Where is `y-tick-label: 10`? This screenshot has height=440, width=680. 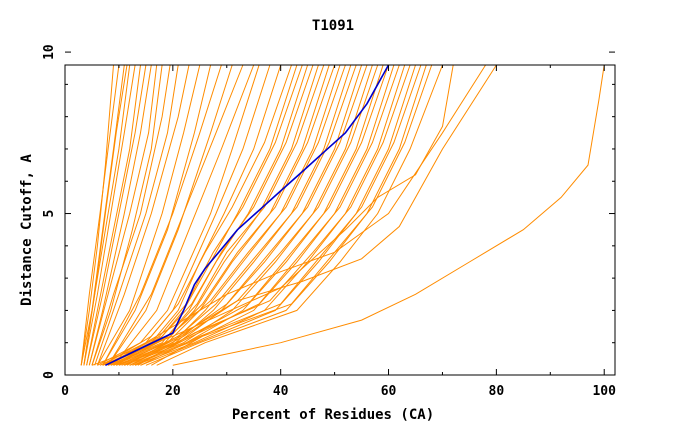 y-tick-label: 10 is located at coordinates (49, 52).